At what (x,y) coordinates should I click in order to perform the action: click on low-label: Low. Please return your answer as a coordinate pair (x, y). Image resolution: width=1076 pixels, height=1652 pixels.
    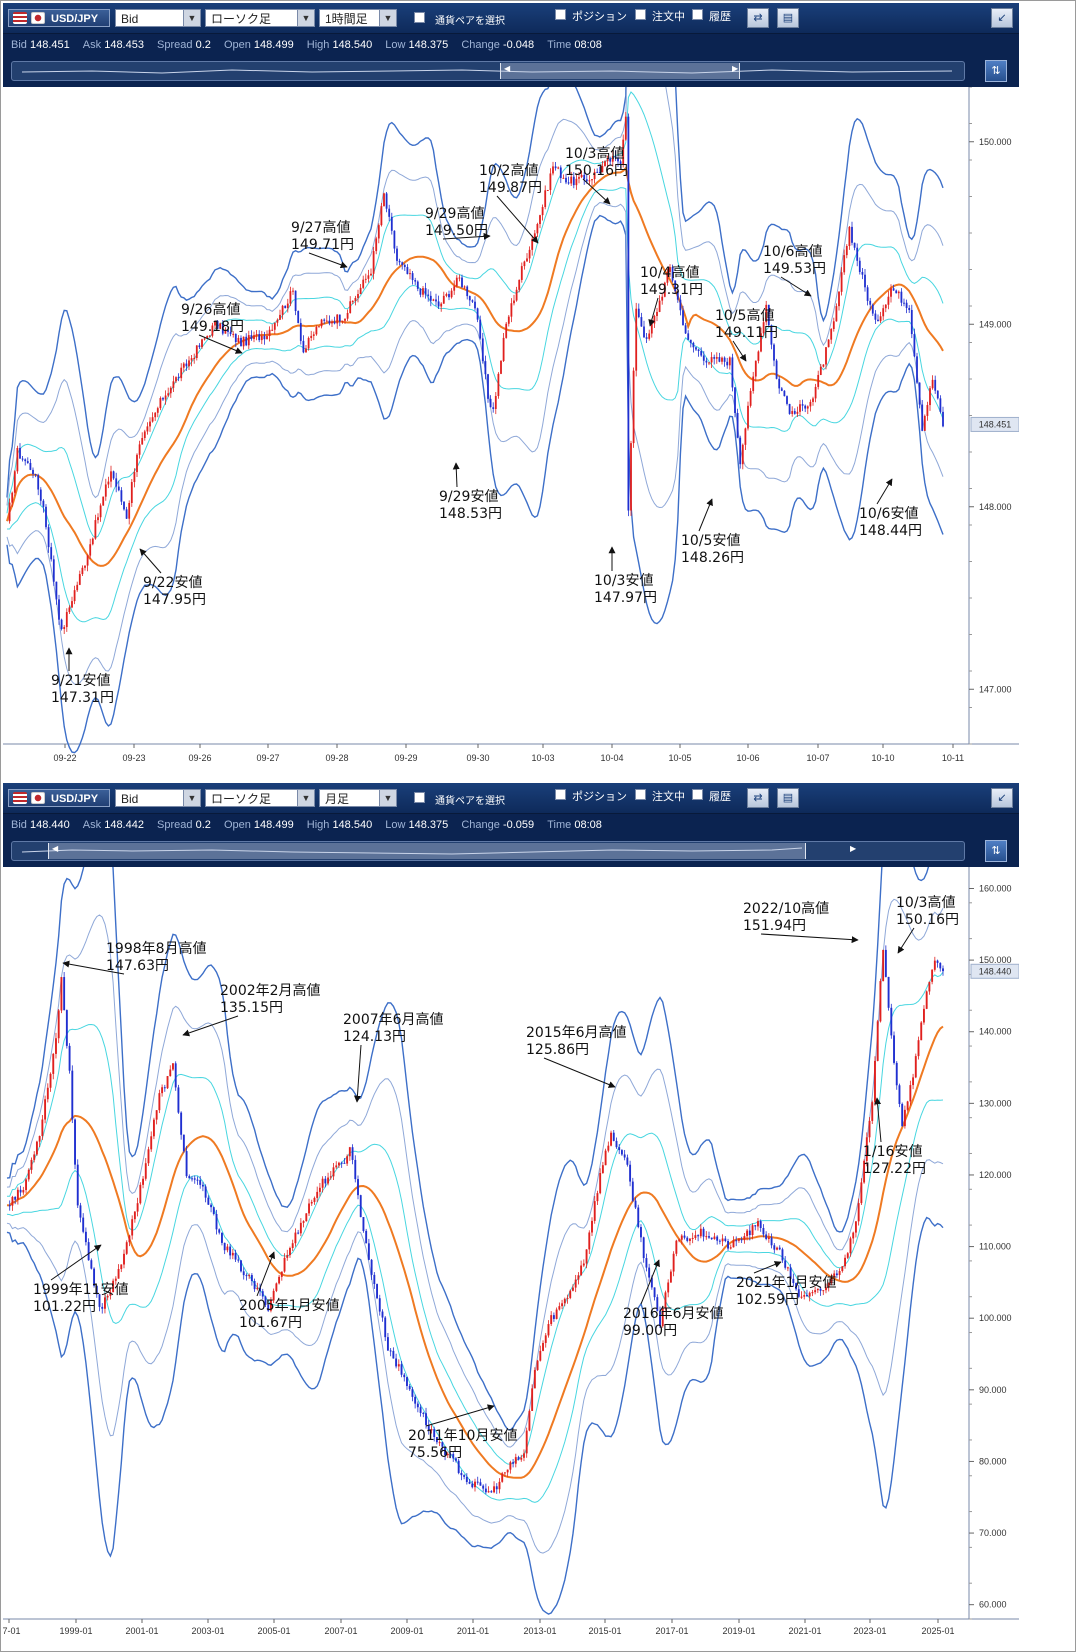
    Looking at the image, I should click on (395, 825).